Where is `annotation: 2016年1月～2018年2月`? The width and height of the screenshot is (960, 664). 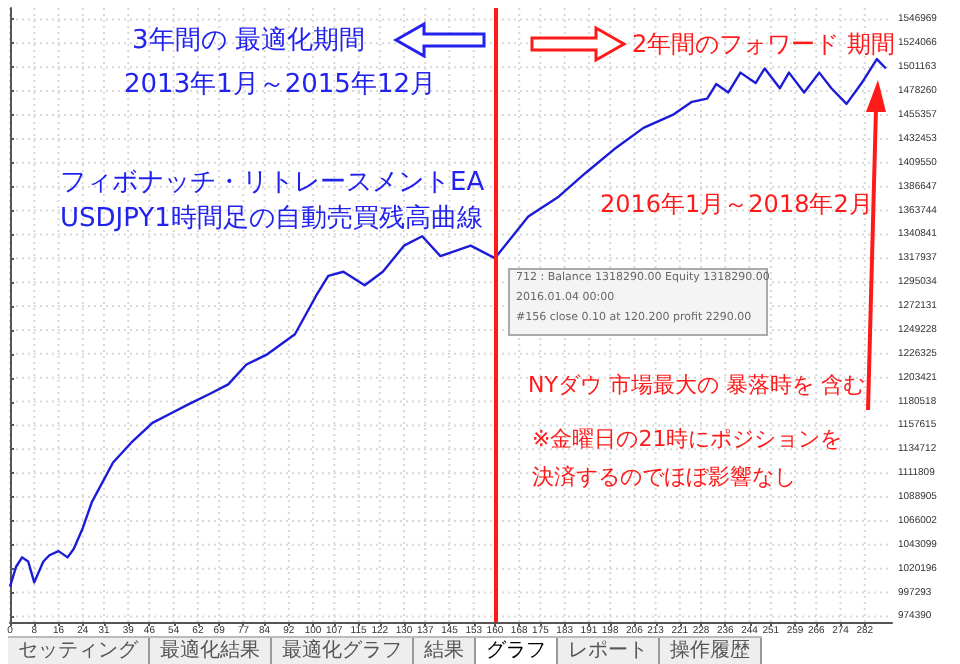
annotation: 2016年1月～2018年2月 is located at coordinates (736, 205).